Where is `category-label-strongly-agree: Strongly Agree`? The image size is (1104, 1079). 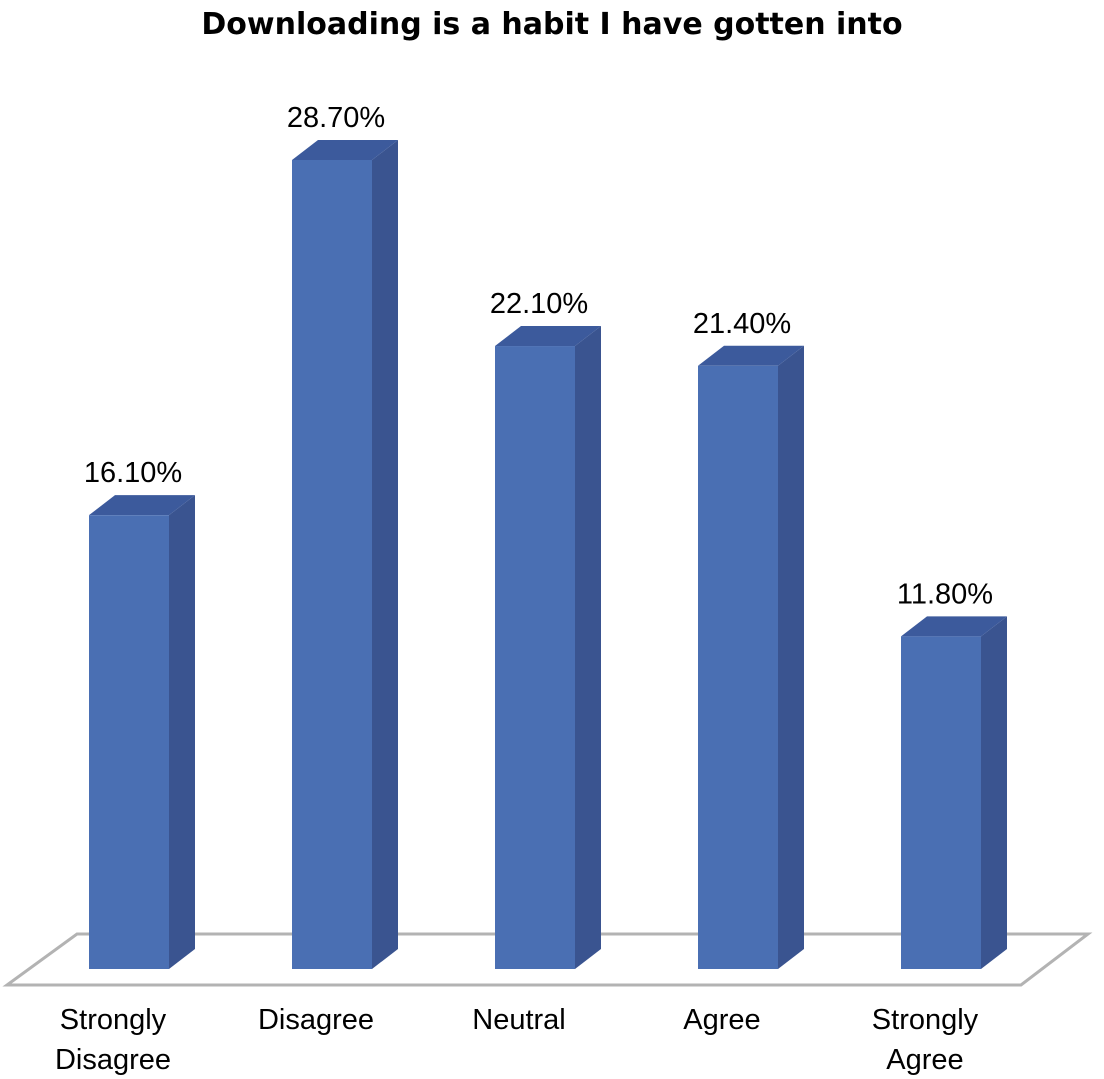 category-label-strongly-agree: Strongly Agree is located at coordinates (925, 1040).